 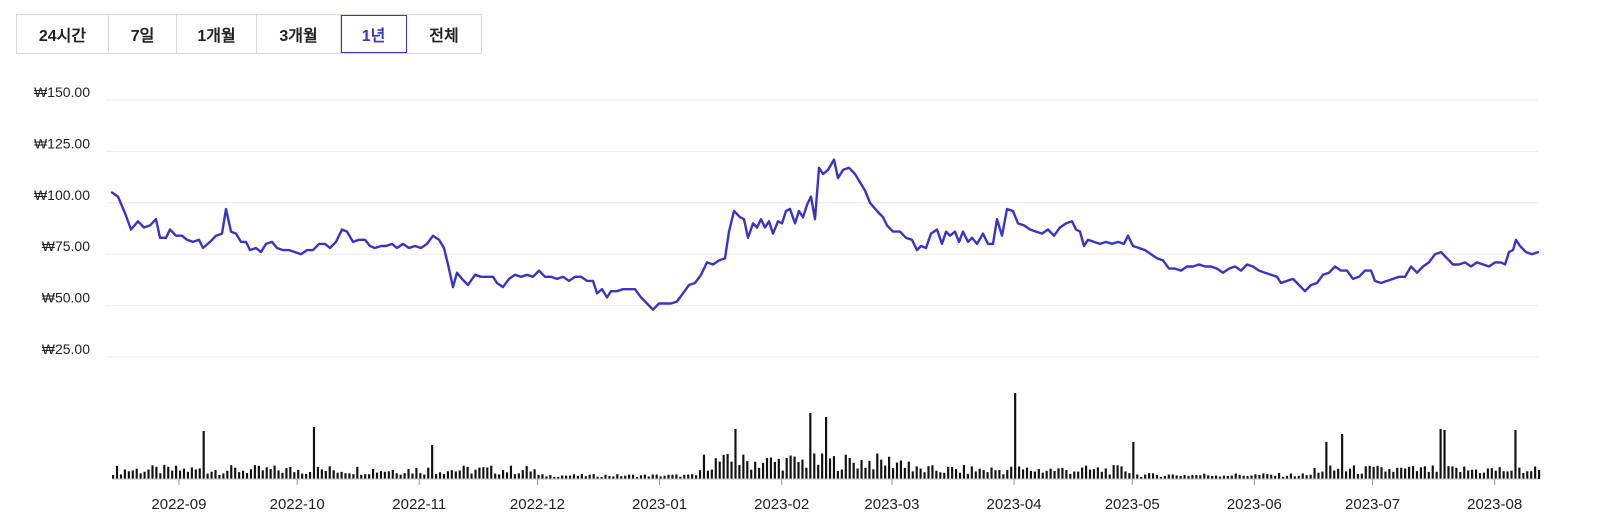 What do you see at coordinates (444, 34) in the screenshot?
I see `tab-all: 전체` at bounding box center [444, 34].